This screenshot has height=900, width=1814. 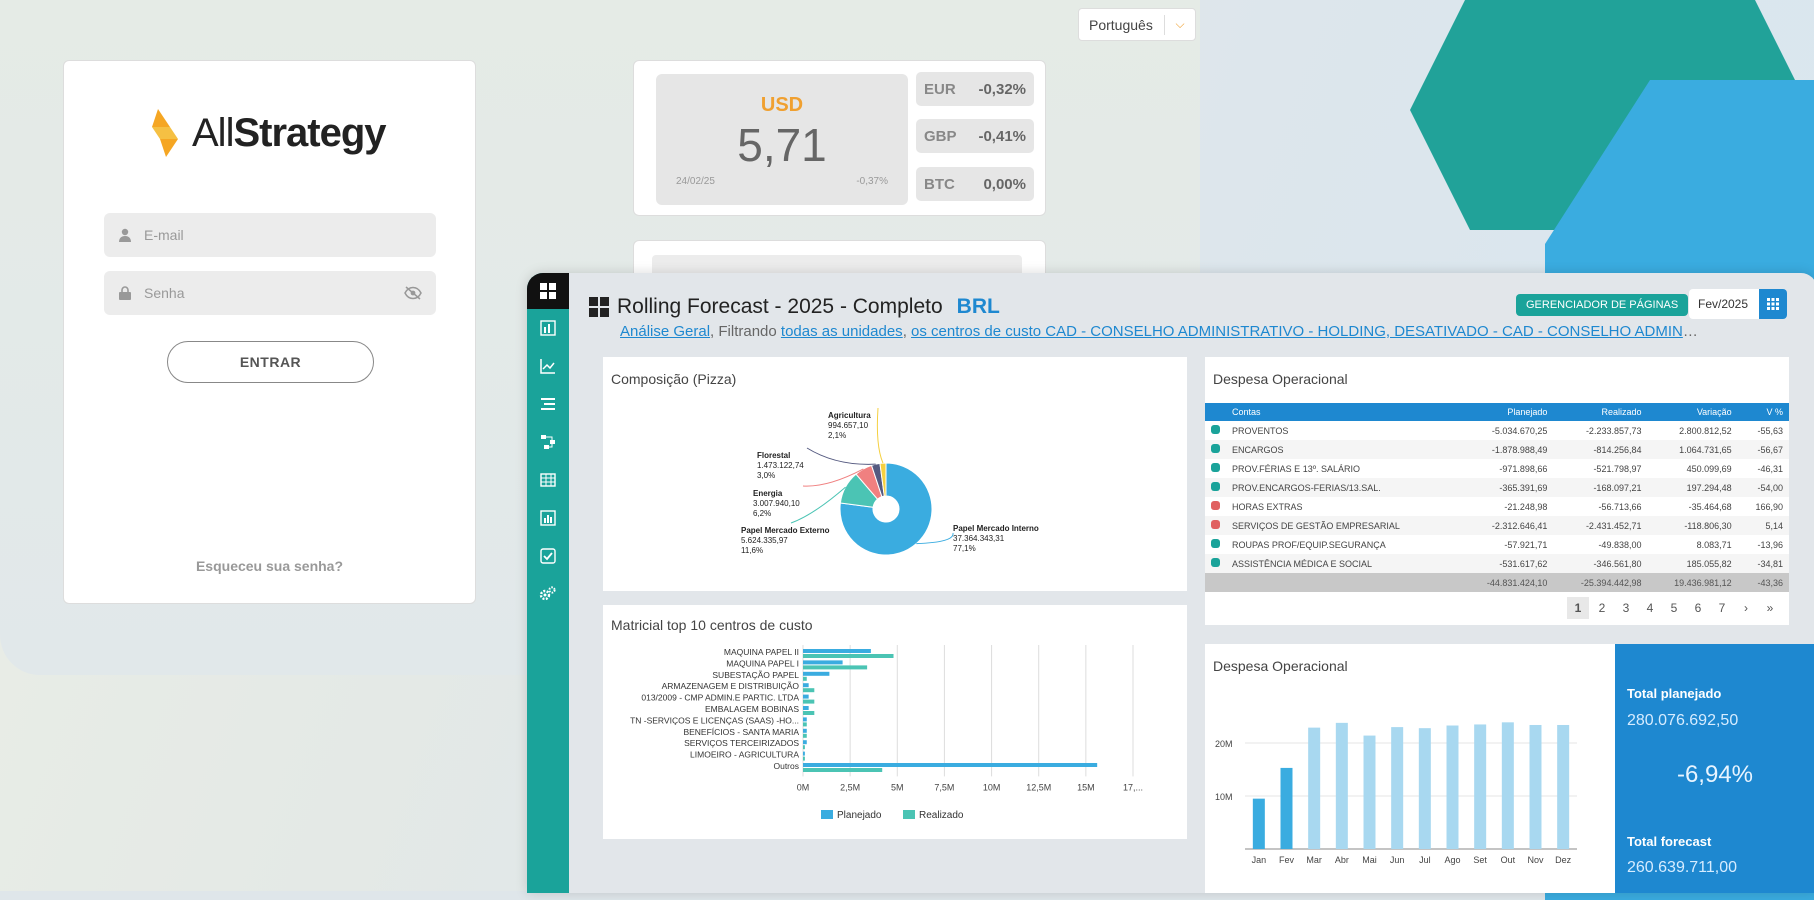 What do you see at coordinates (548, 594) in the screenshot?
I see `sidebar-settings-icon` at bounding box center [548, 594].